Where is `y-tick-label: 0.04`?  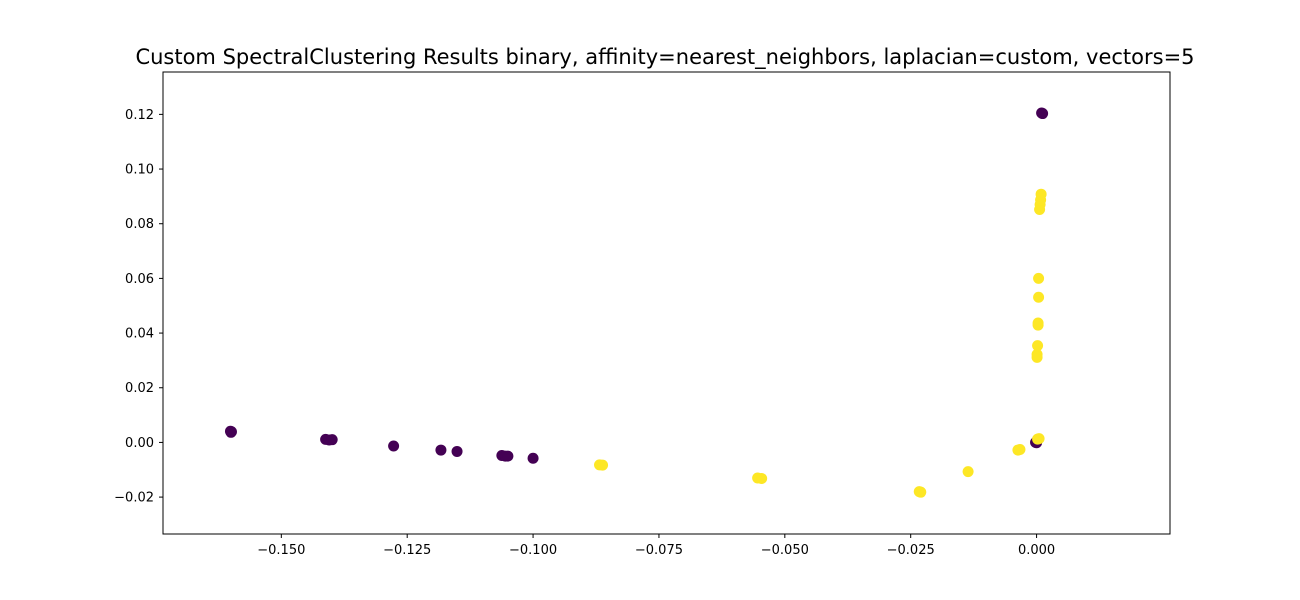 y-tick-label: 0.04 is located at coordinates (139, 334).